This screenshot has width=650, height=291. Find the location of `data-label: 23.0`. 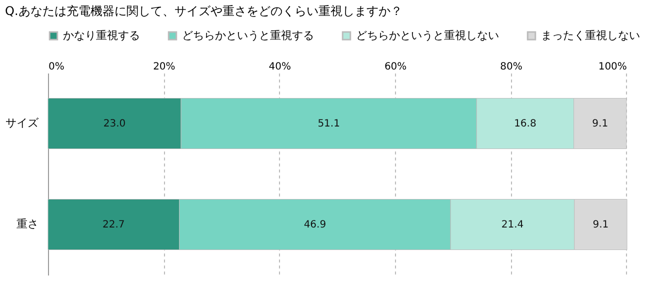

data-label: 23.0 is located at coordinates (114, 124).